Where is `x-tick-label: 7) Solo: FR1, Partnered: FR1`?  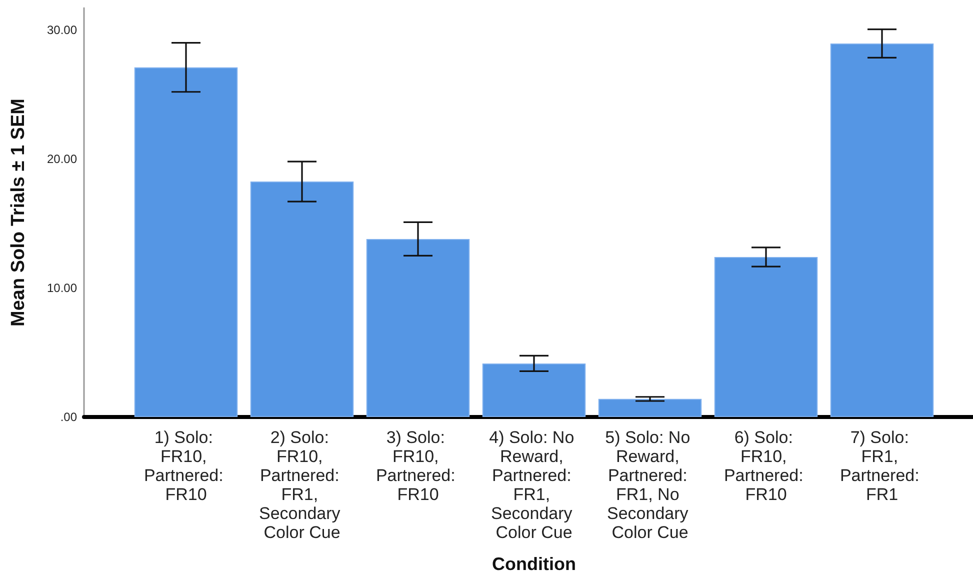
x-tick-label: 7) Solo: FR1, Partnered: FR1 is located at coordinates (882, 466).